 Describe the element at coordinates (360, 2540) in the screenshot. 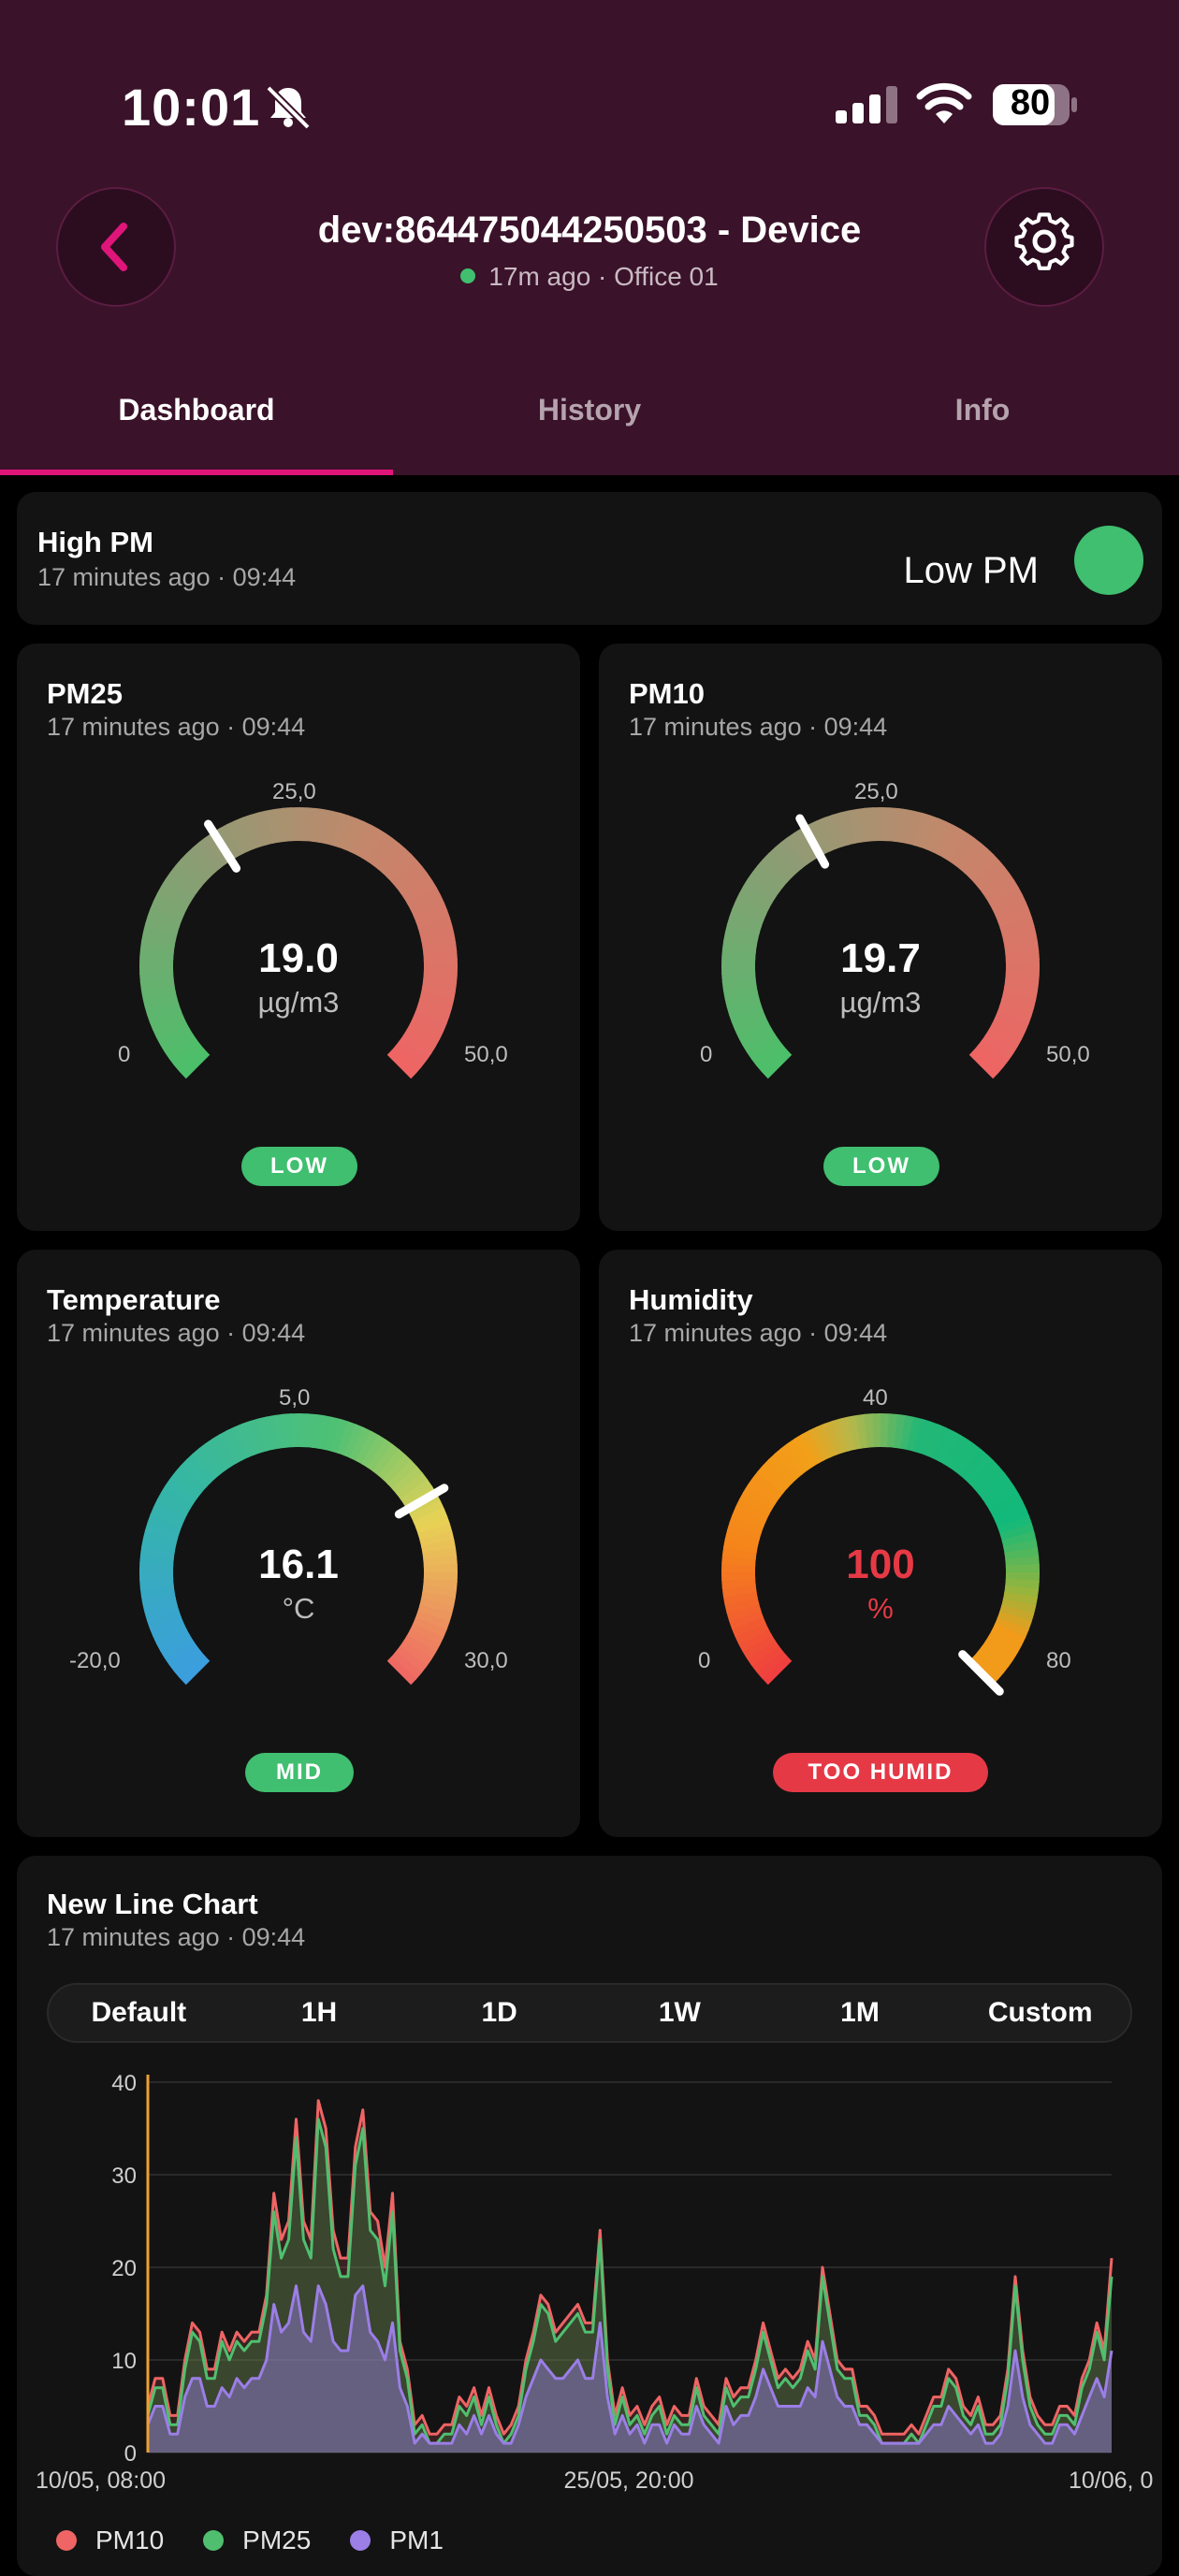

I see `legend-dot-pm1` at that location.